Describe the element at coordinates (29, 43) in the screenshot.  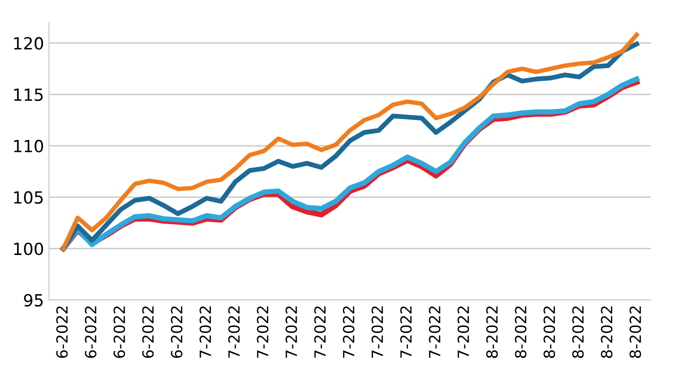
I see `y-tick-label: 120` at that location.